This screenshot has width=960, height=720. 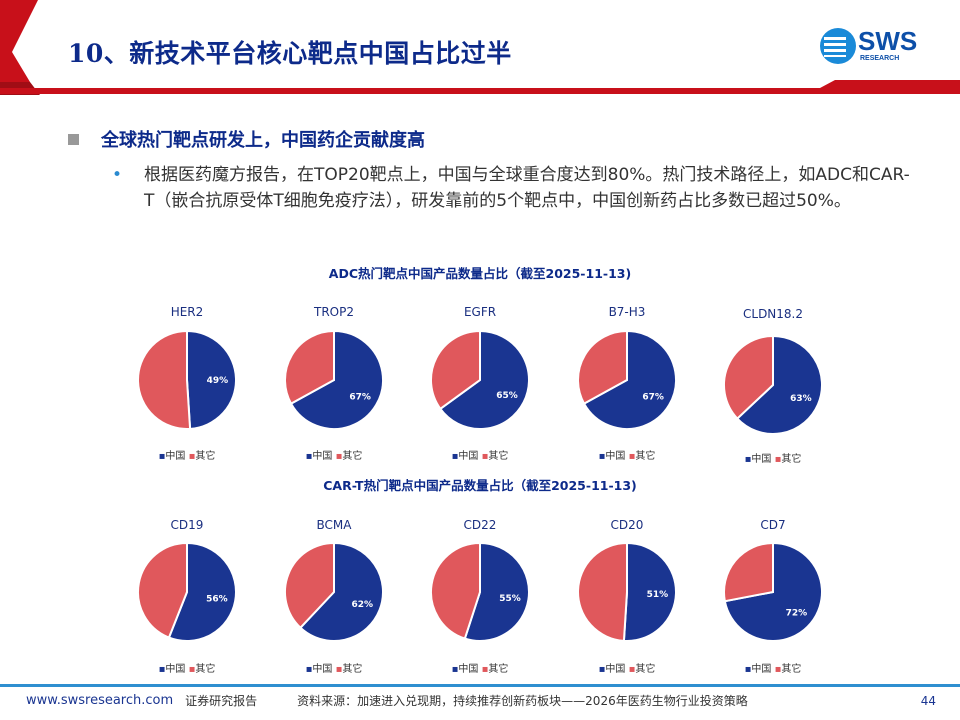 I want to click on bullet-square-icon, so click(x=73, y=139).